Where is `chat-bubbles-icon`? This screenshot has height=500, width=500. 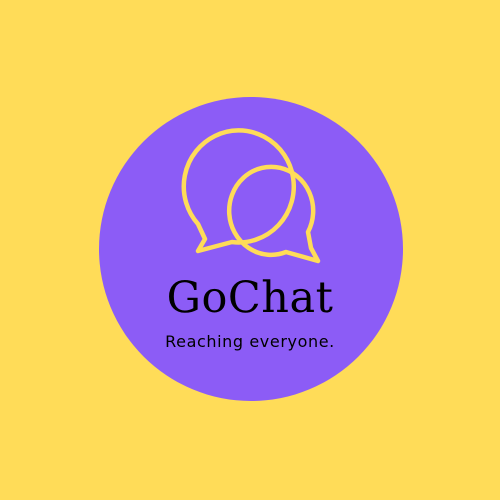 chat-bubbles-icon is located at coordinates (251, 196).